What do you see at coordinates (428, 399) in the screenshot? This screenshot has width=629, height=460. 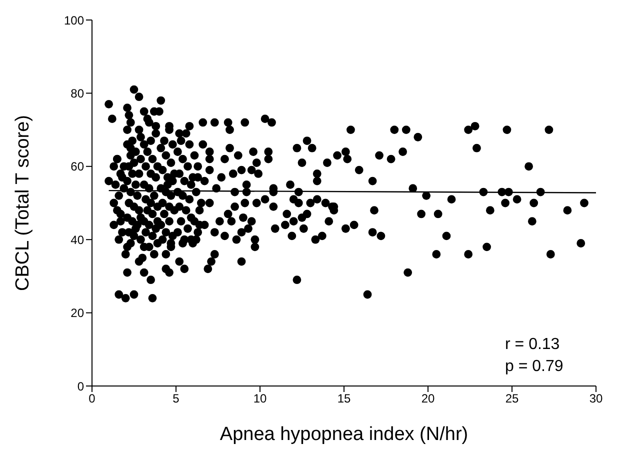 I see `x-tick-label: 20` at bounding box center [428, 399].